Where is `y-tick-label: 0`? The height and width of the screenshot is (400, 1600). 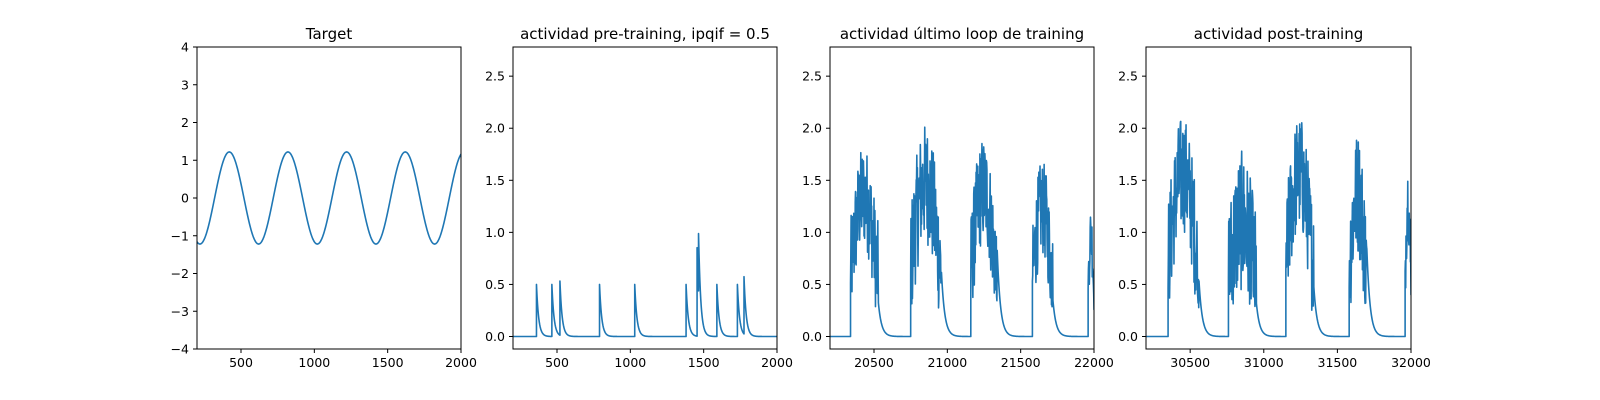 y-tick-label: 0 is located at coordinates (185, 198).